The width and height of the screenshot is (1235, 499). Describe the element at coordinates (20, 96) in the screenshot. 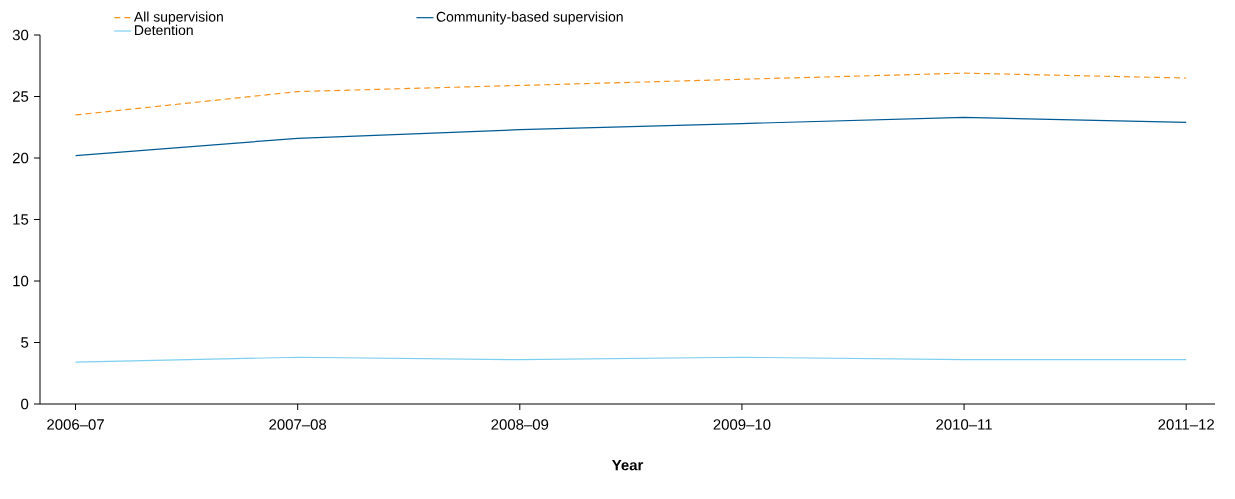

I see `y-tick-label: 25` at that location.